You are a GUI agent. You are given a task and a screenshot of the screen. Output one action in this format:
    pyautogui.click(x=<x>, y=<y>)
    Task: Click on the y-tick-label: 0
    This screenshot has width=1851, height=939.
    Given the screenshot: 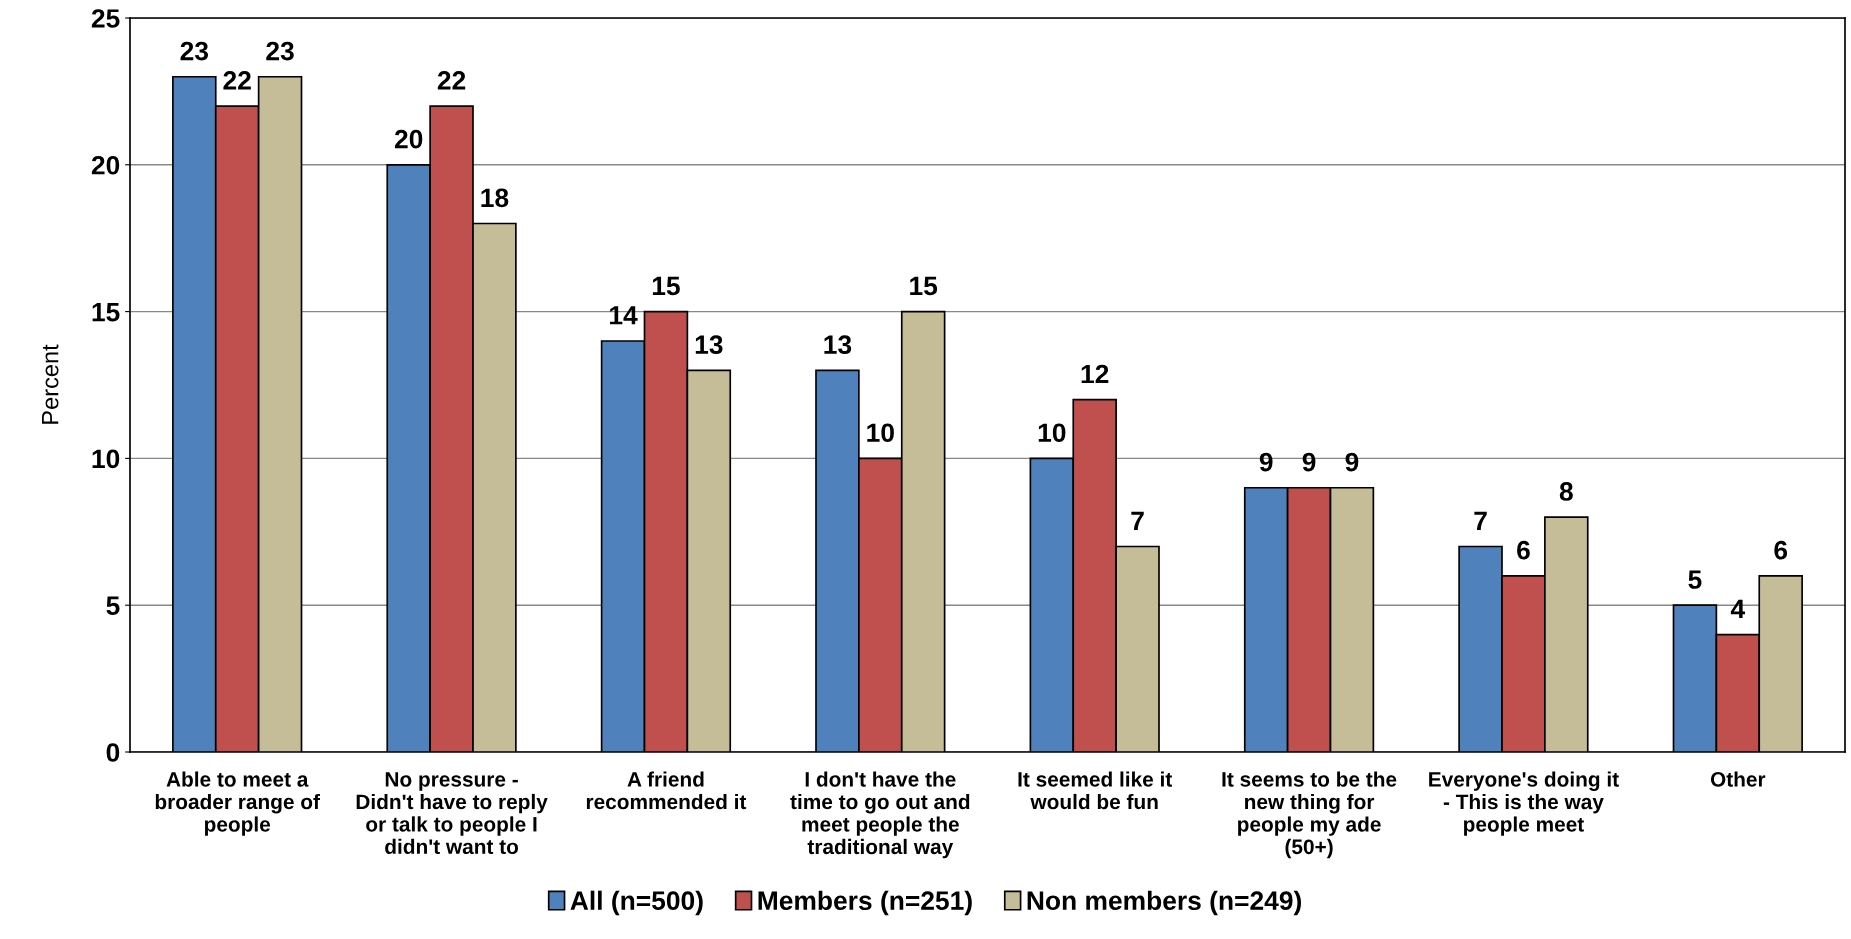 What is the action you would take?
    pyautogui.click(x=113, y=752)
    